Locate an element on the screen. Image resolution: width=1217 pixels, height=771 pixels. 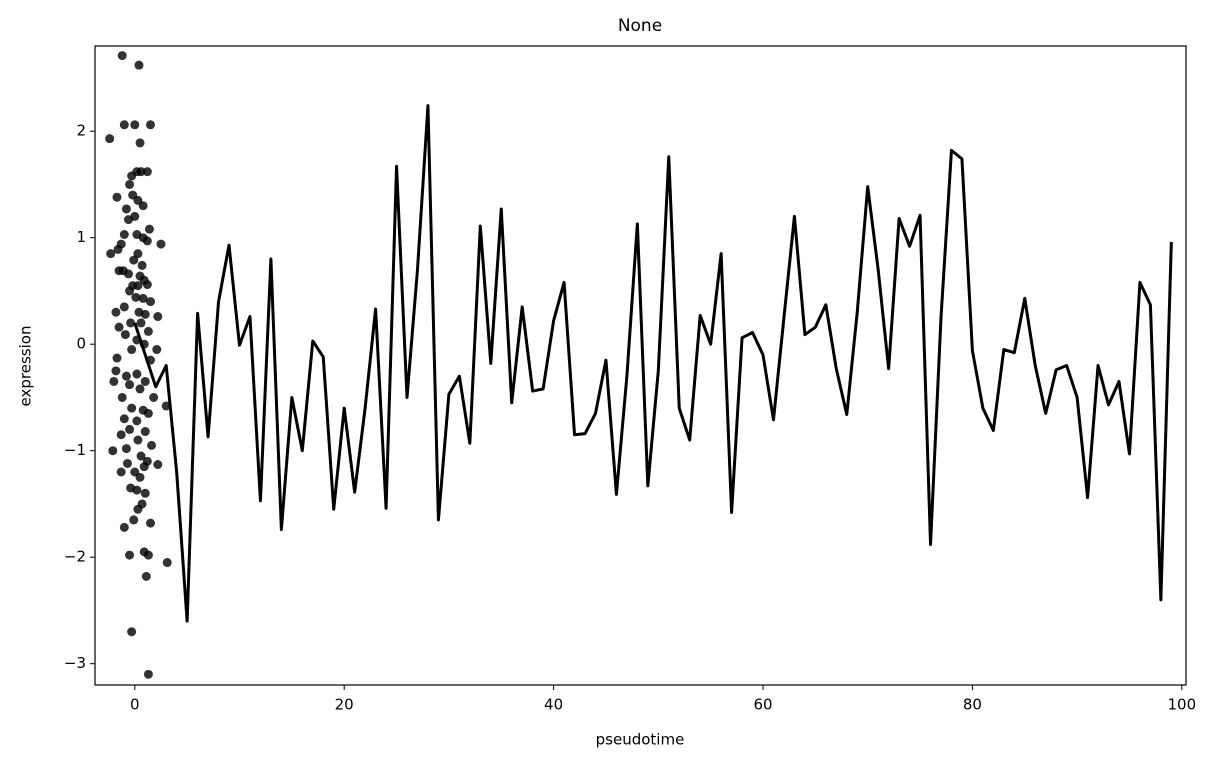
x-tick-label: 40 is located at coordinates (553, 705).